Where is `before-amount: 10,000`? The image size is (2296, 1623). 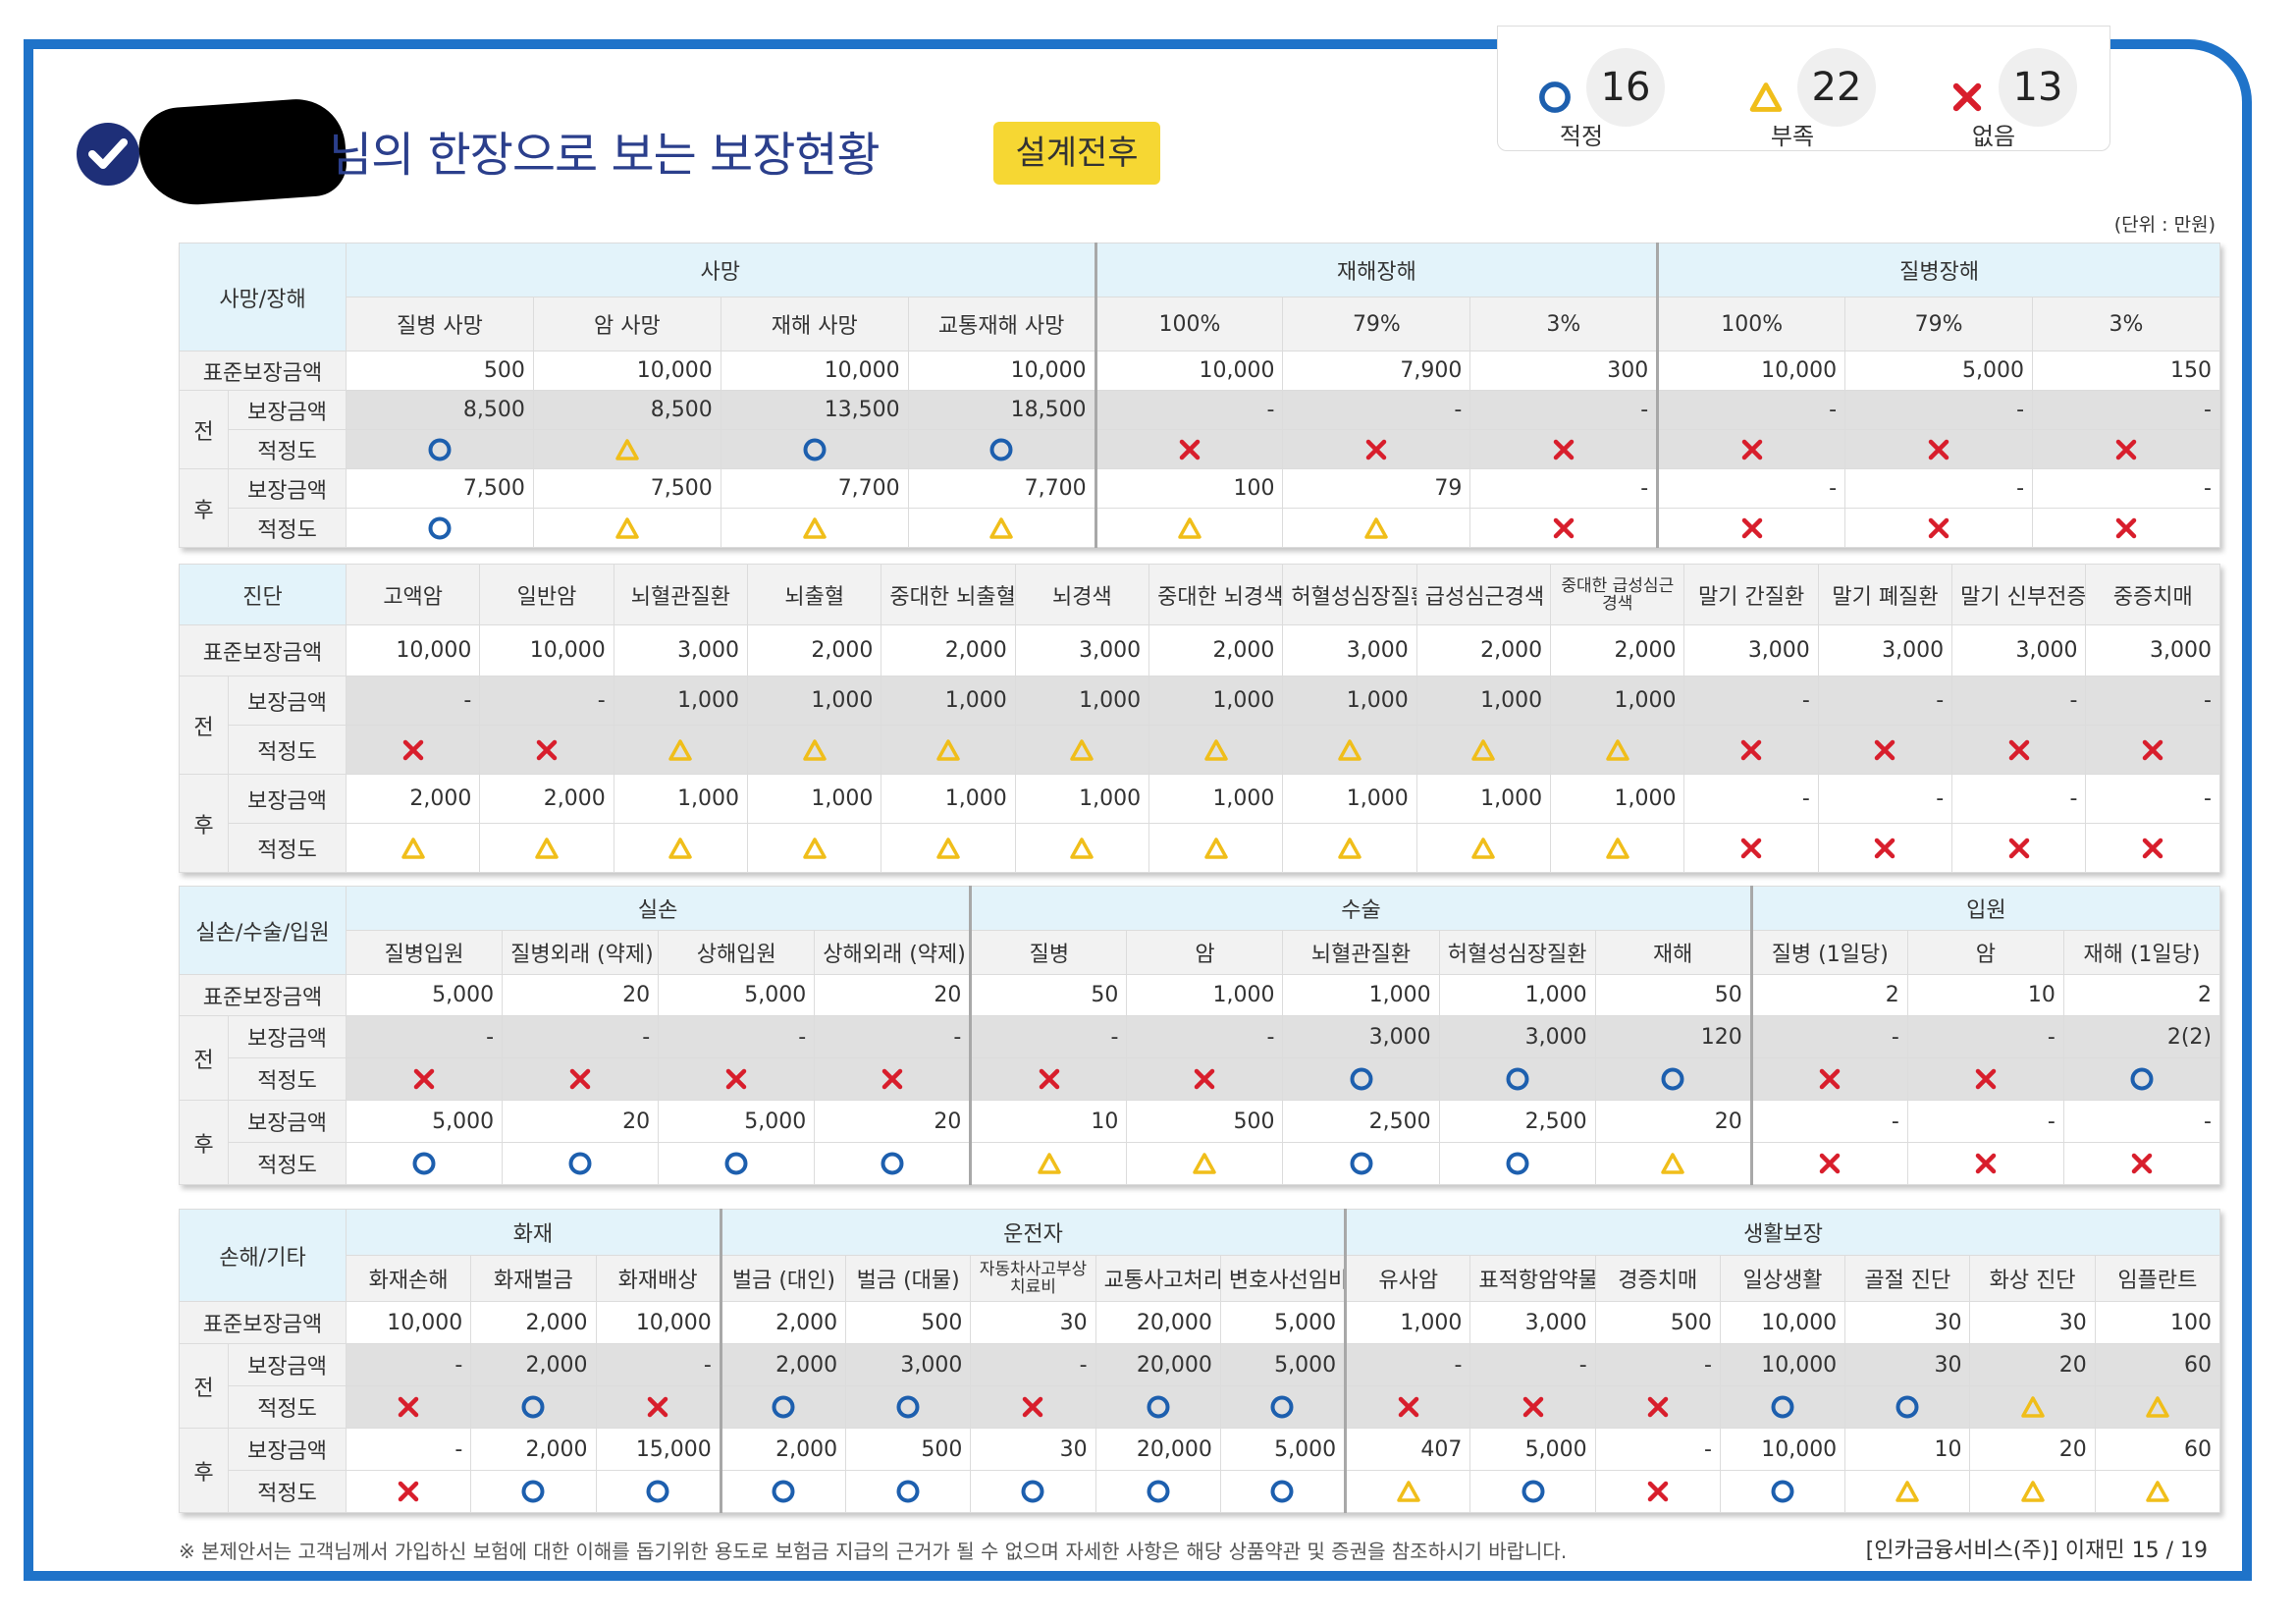
before-amount: 10,000 is located at coordinates (1800, 1365).